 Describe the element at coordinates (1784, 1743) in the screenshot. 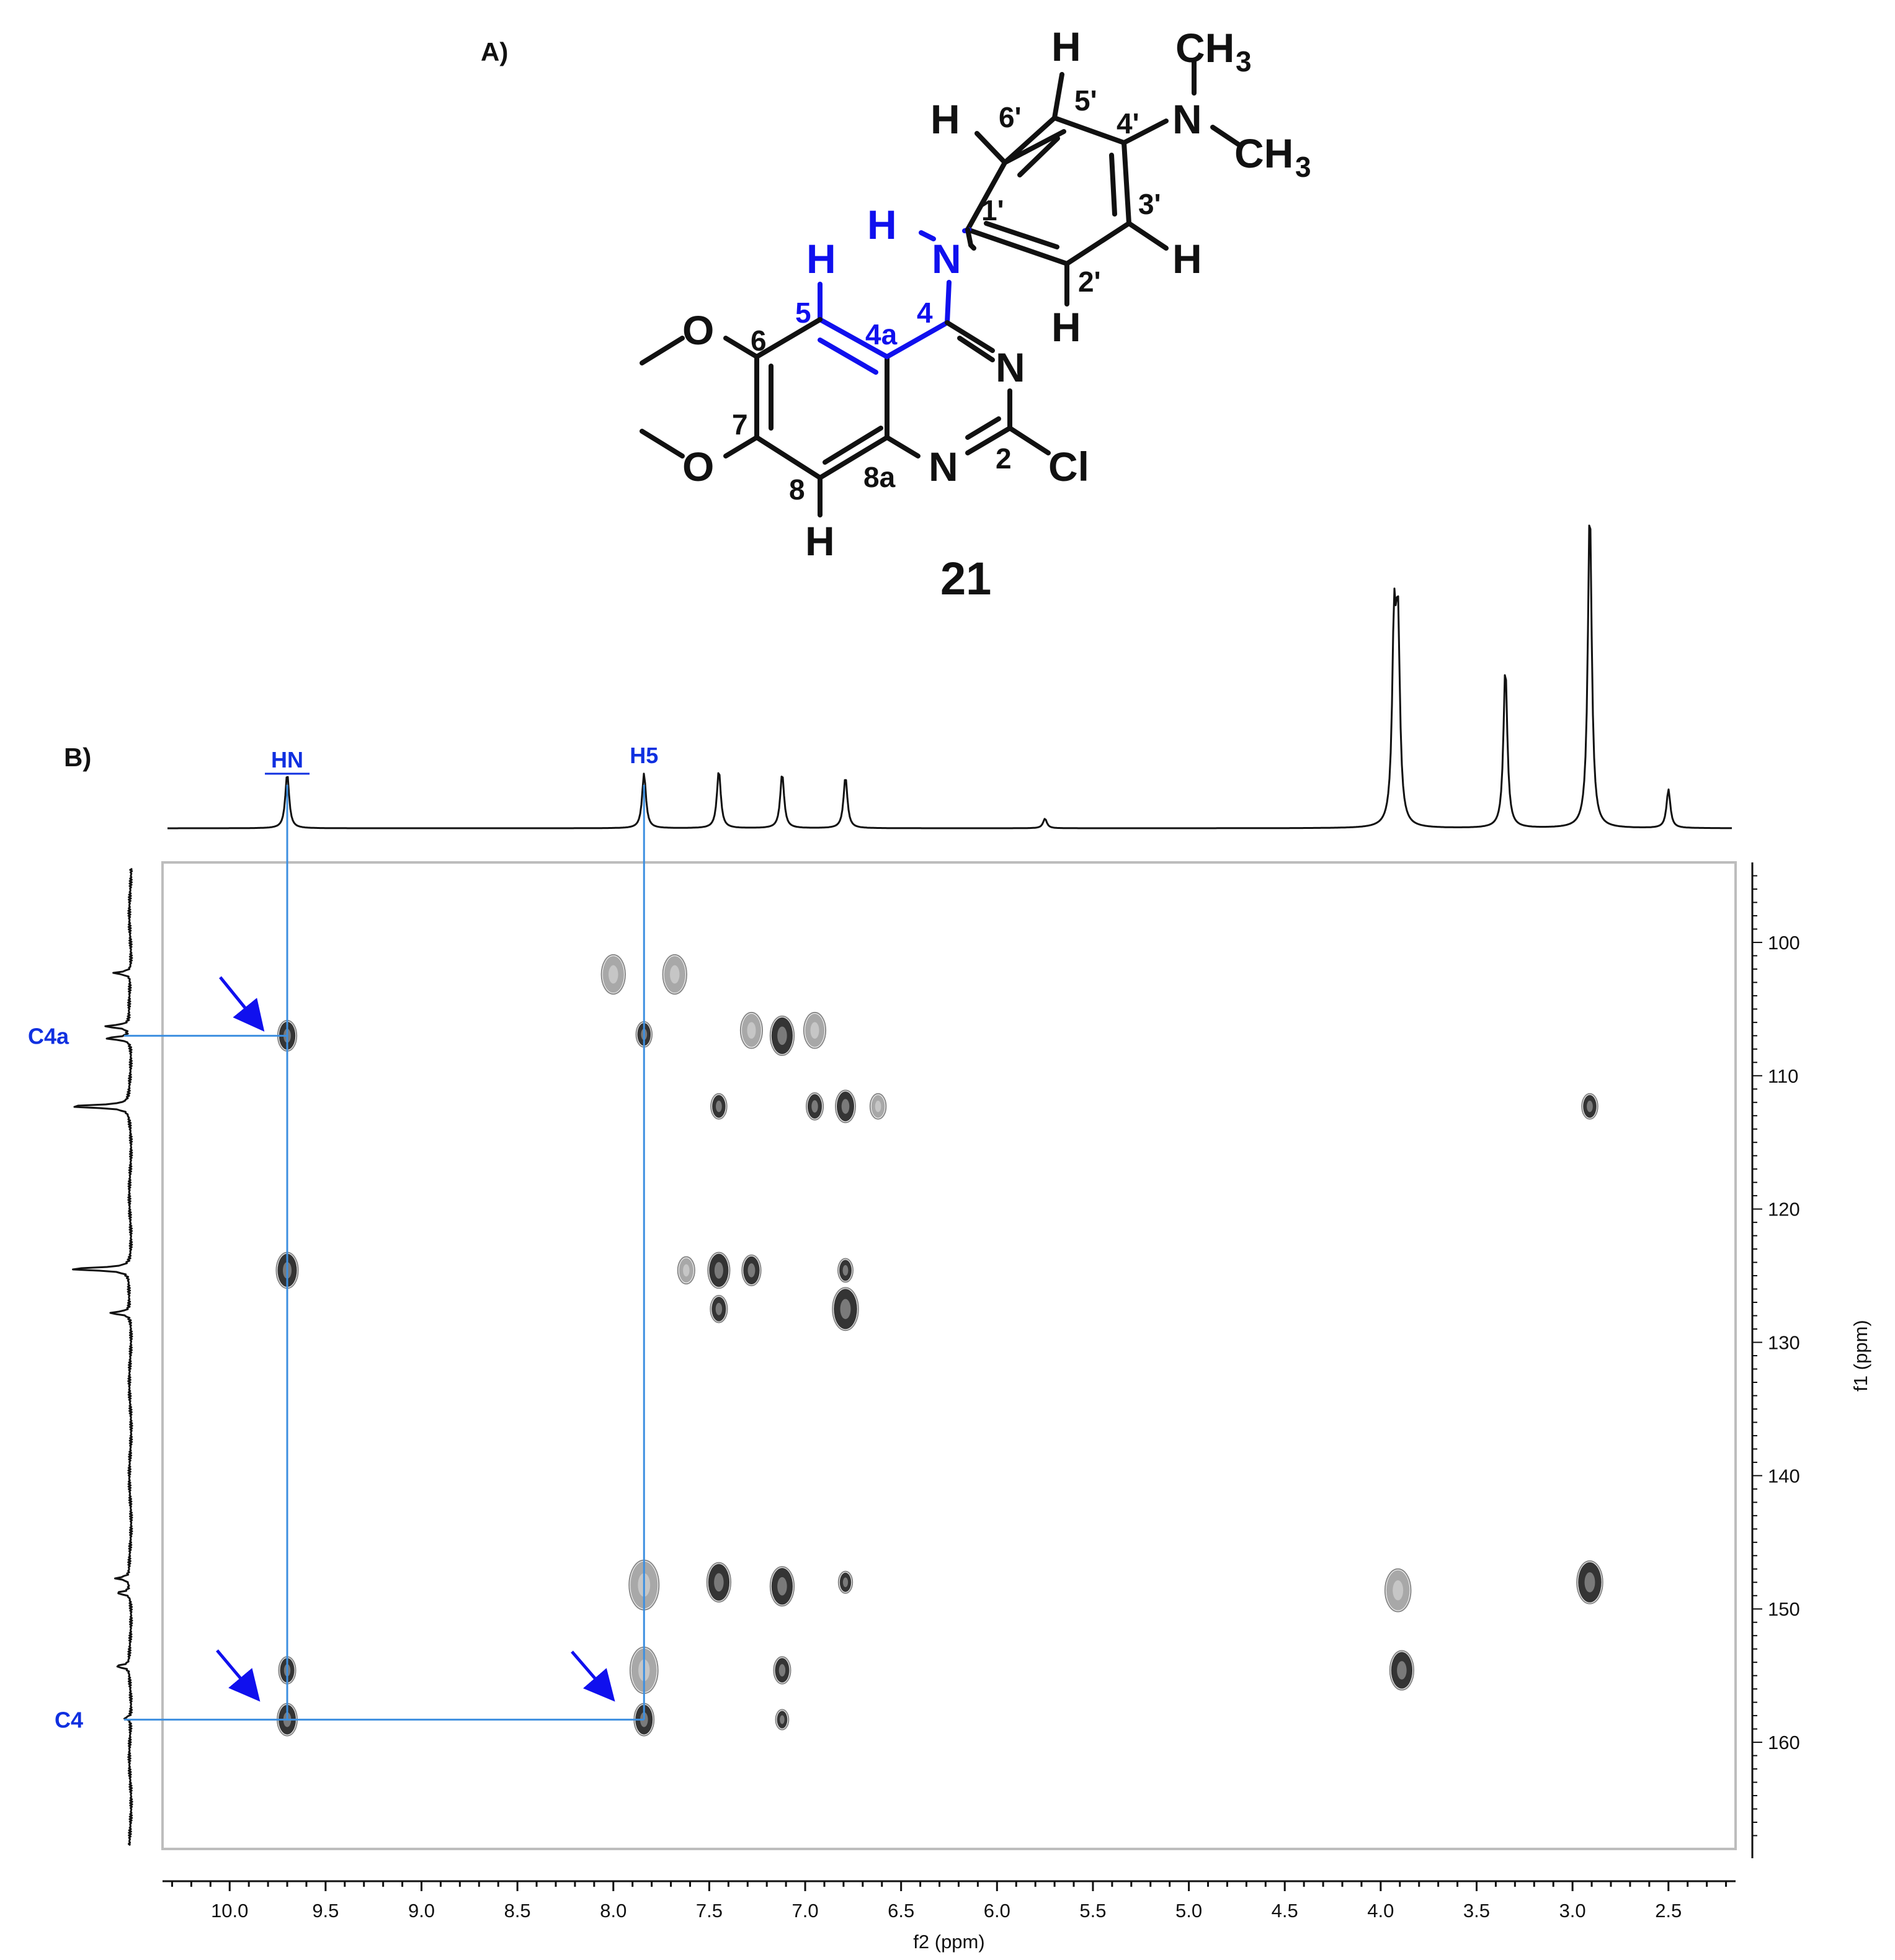

I see `y-tick-label: 160` at that location.